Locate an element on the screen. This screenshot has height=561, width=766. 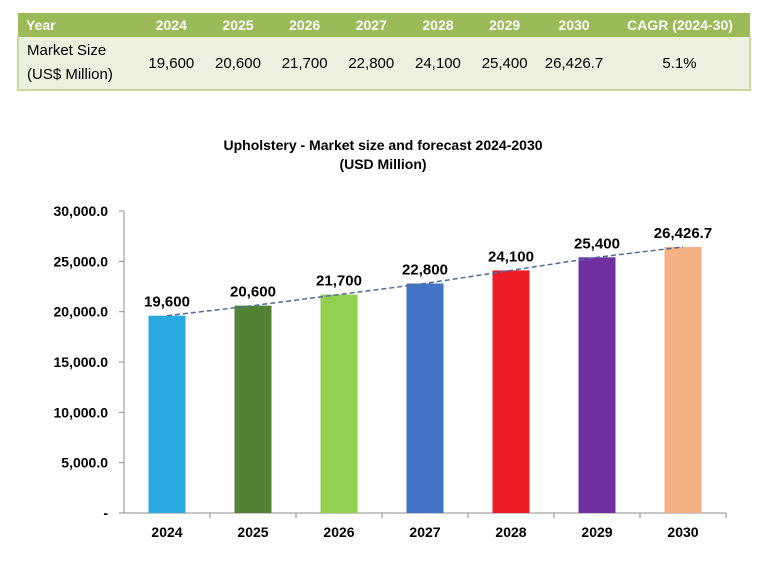
header-2025: 2025 is located at coordinates (238, 25).